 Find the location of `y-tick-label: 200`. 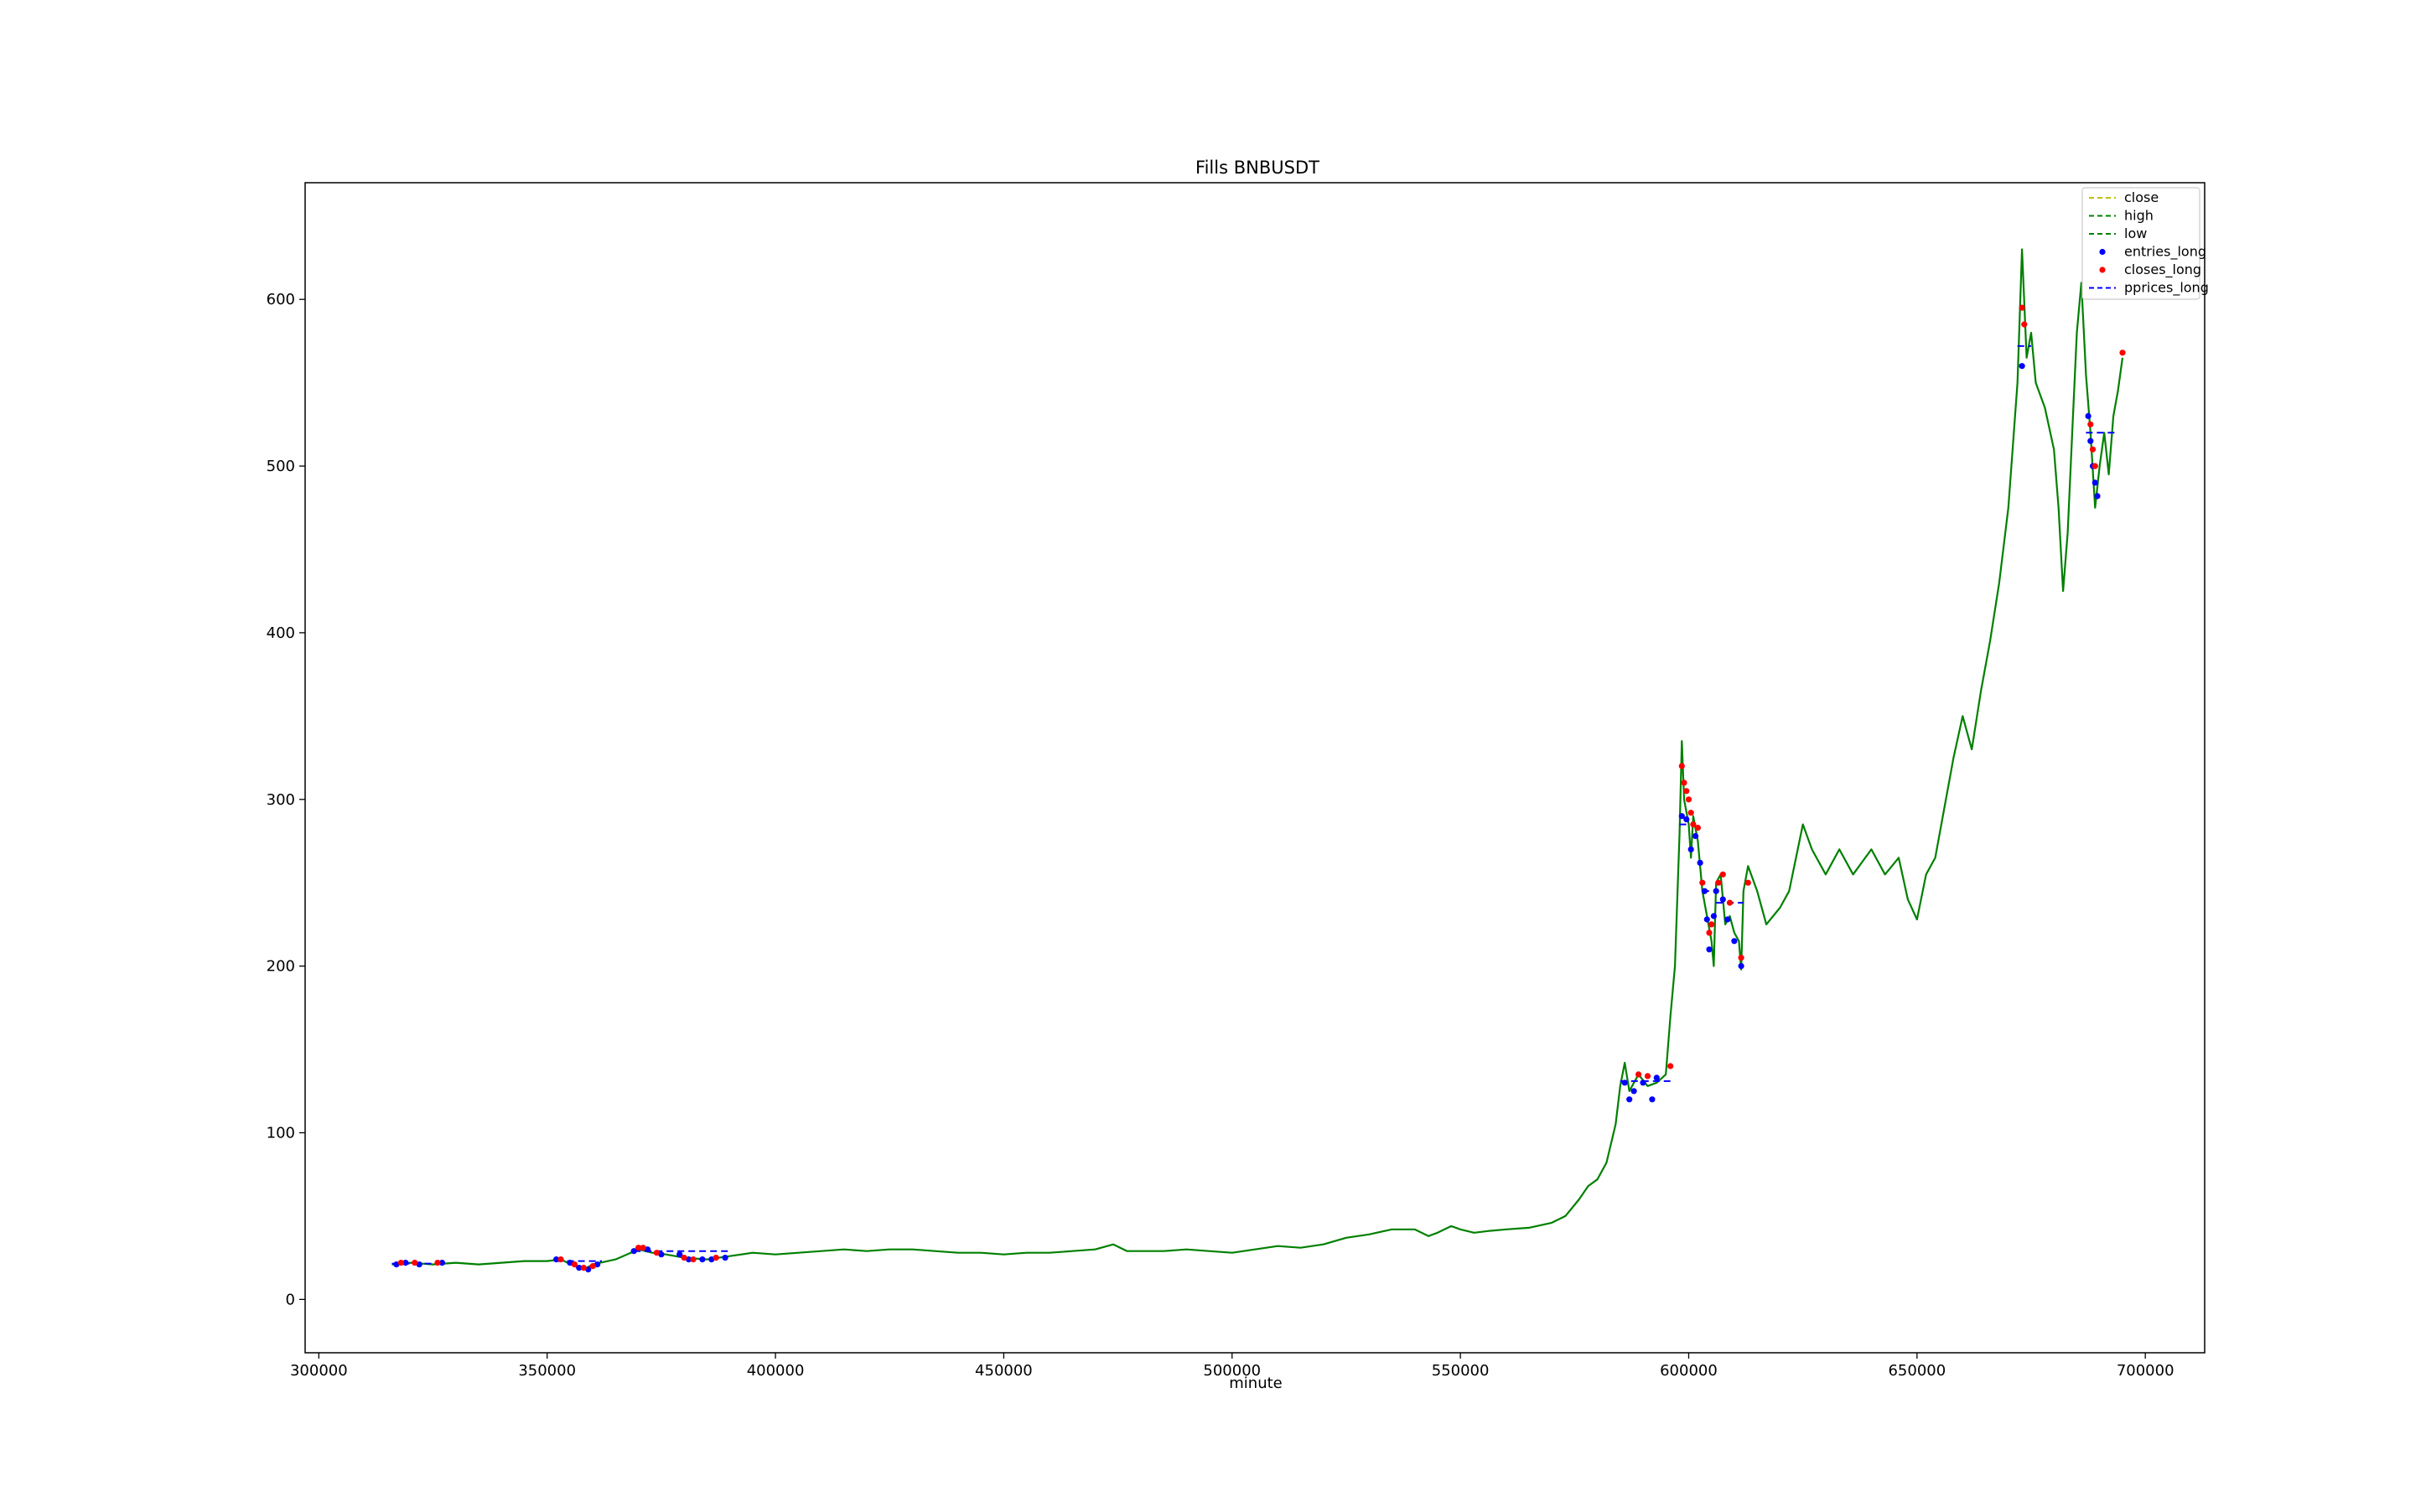

y-tick-label: 200 is located at coordinates (281, 967).